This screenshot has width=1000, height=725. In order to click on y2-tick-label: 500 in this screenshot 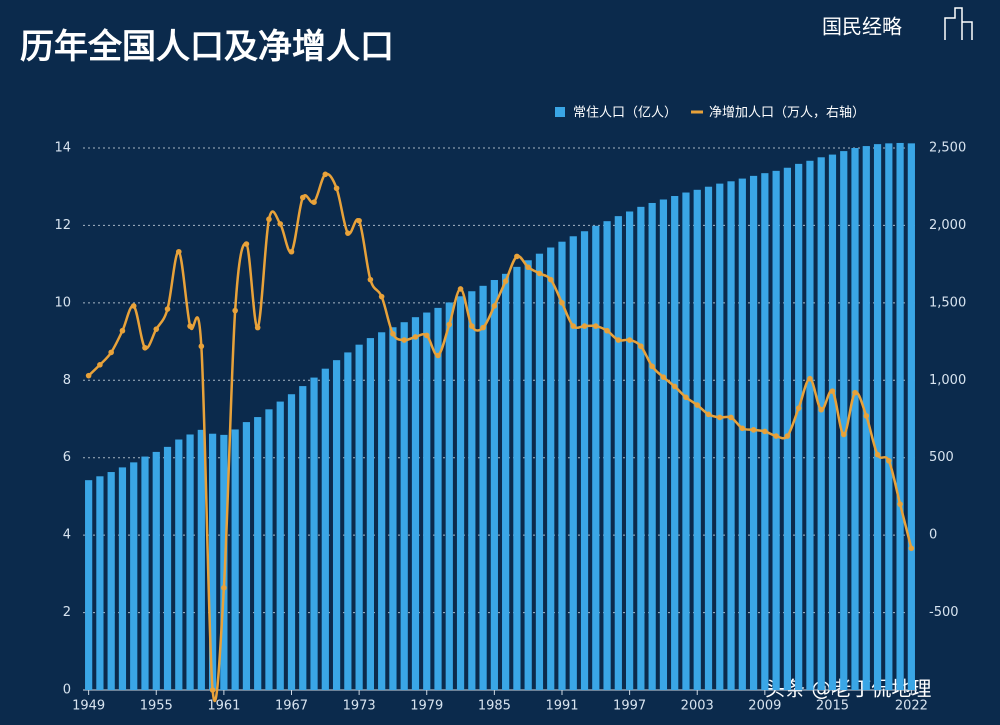, I will do `click(941, 457)`.